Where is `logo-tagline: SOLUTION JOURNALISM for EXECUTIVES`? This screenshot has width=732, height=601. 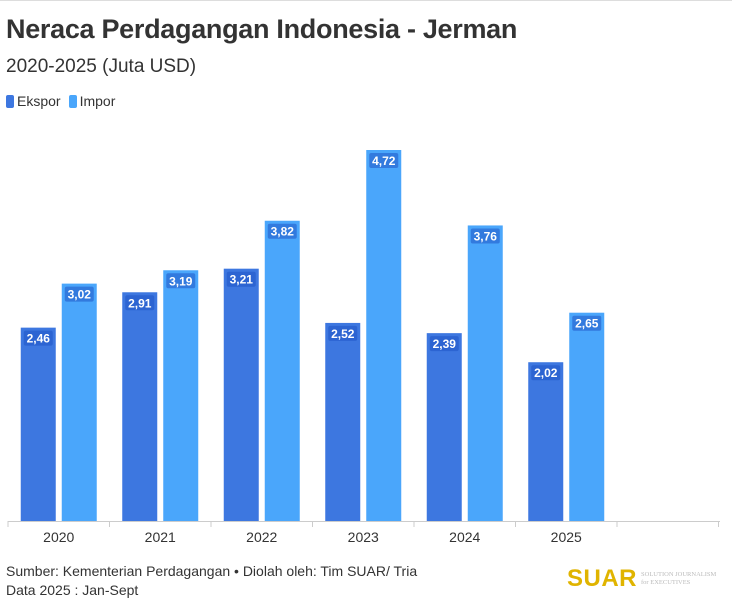 logo-tagline: SOLUTION JOURNALISM for EXECUTIVES is located at coordinates (678, 579).